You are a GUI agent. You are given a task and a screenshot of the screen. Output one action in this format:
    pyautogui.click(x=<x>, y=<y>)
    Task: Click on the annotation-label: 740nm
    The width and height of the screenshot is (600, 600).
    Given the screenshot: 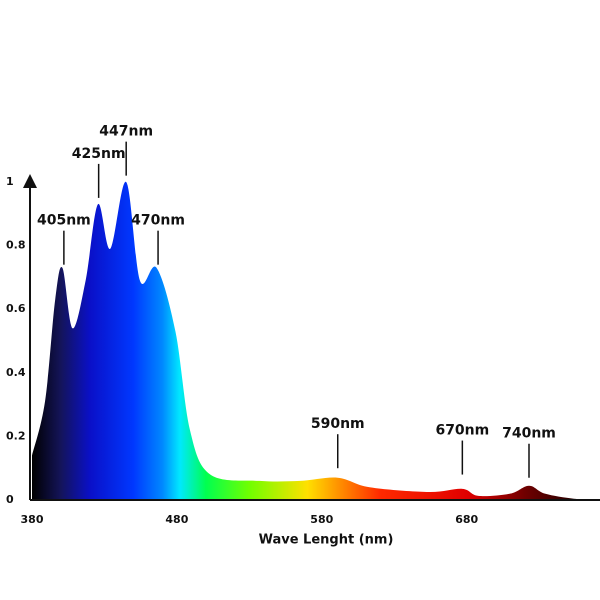 What is the action you would take?
    pyautogui.click(x=529, y=434)
    